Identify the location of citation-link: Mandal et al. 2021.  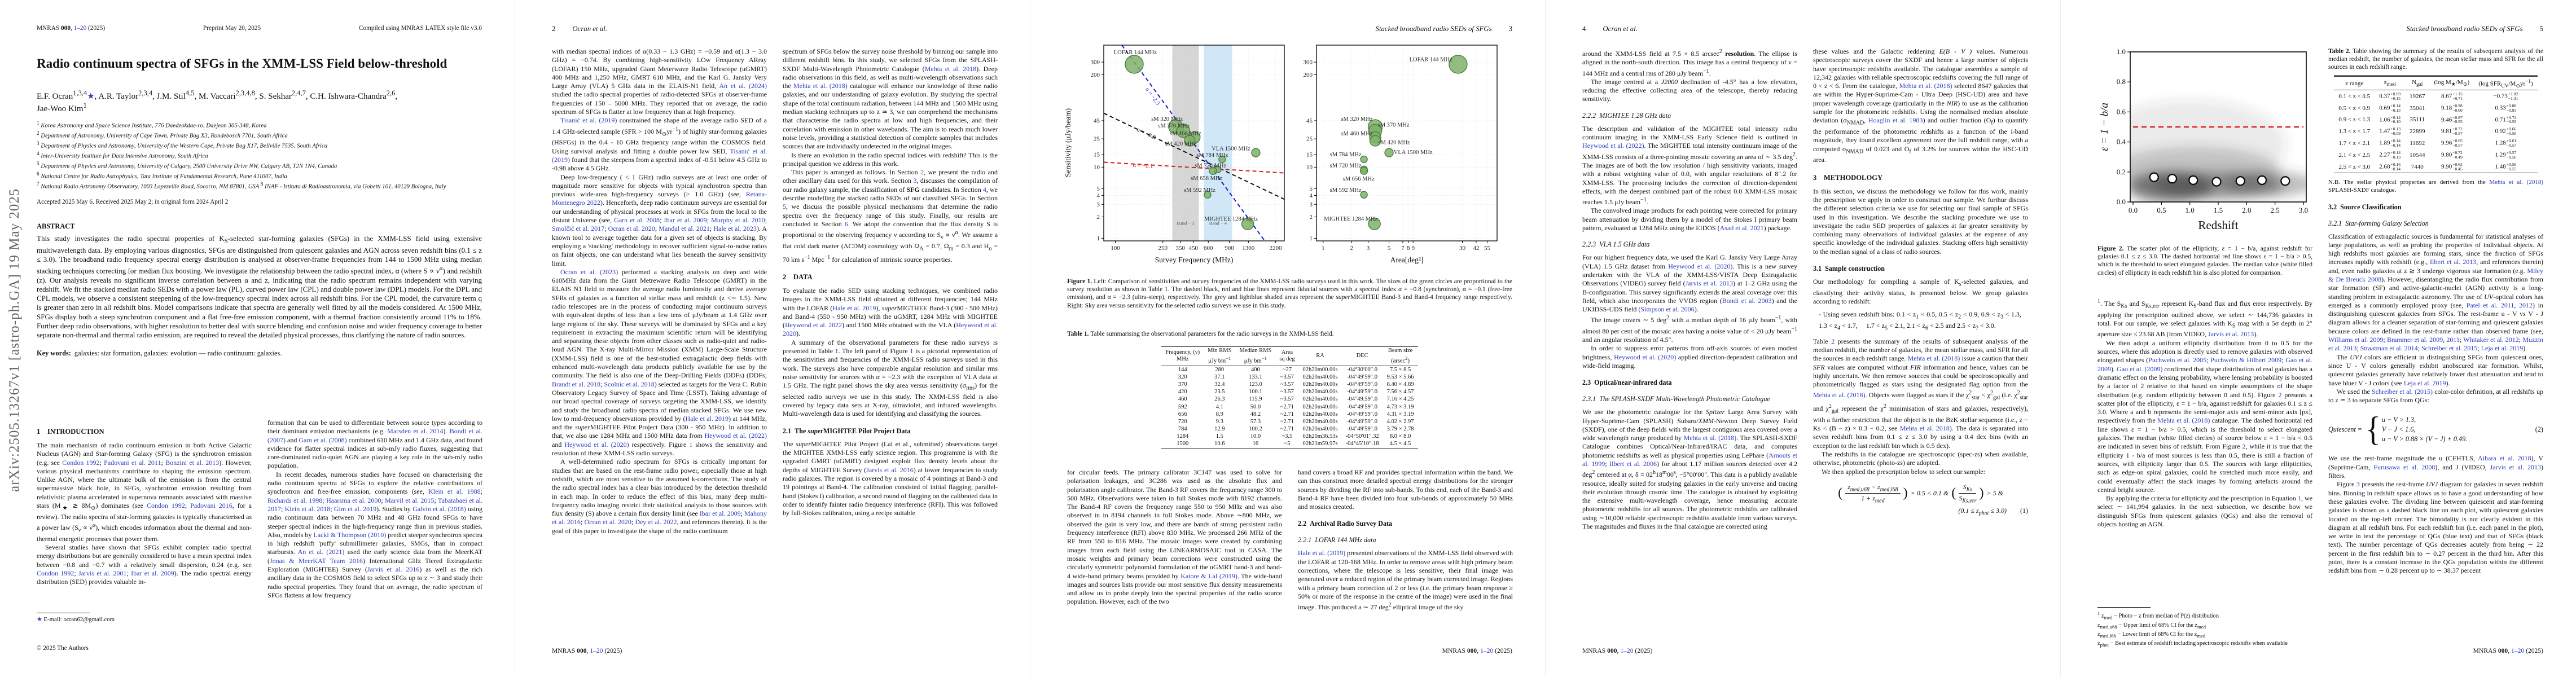
(684, 229).